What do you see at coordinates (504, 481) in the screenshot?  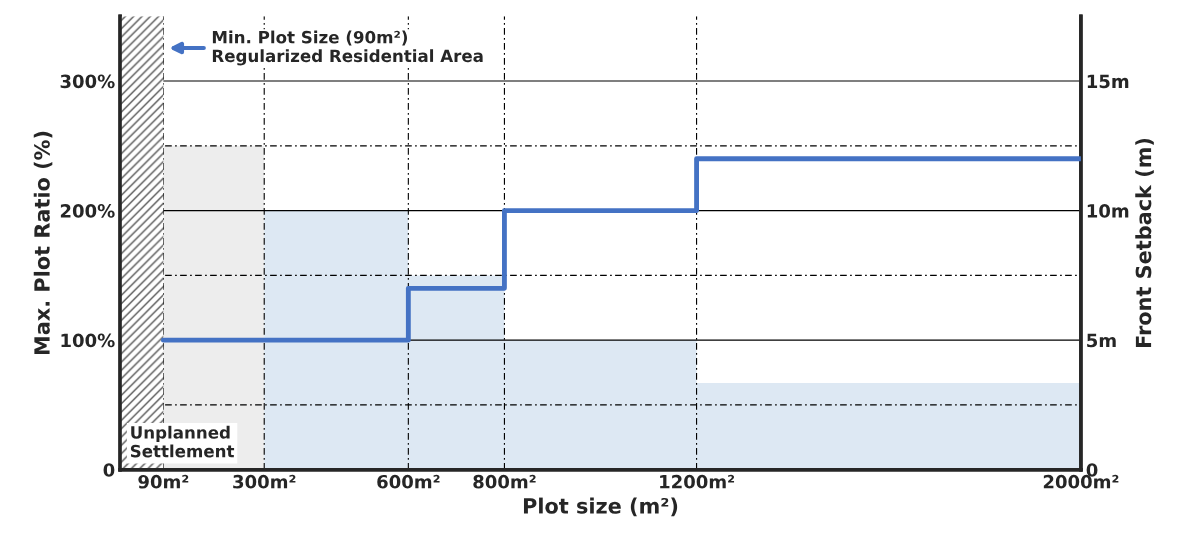 I see `x-tick-label: 800m²` at bounding box center [504, 481].